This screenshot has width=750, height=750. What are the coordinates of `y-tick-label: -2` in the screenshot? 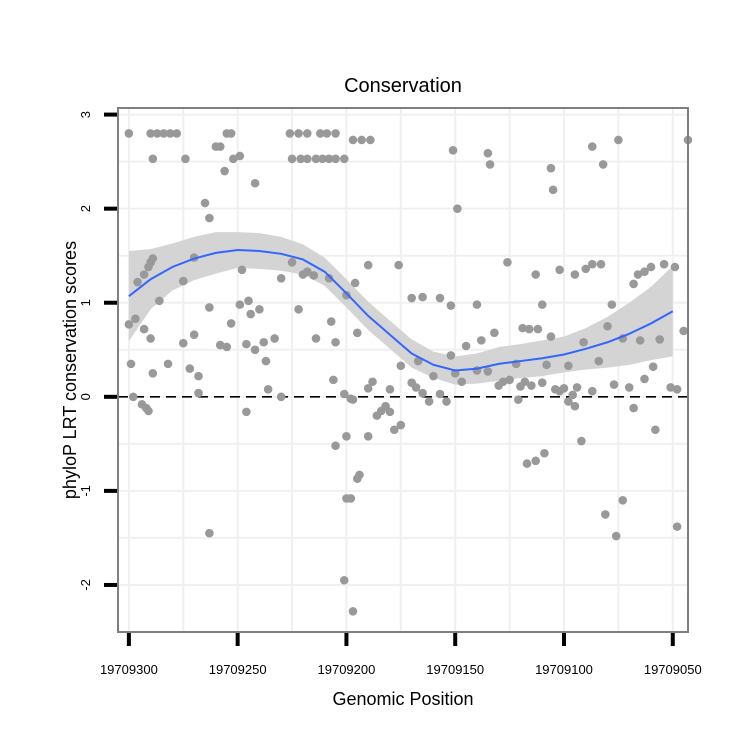 It's located at (85, 585).